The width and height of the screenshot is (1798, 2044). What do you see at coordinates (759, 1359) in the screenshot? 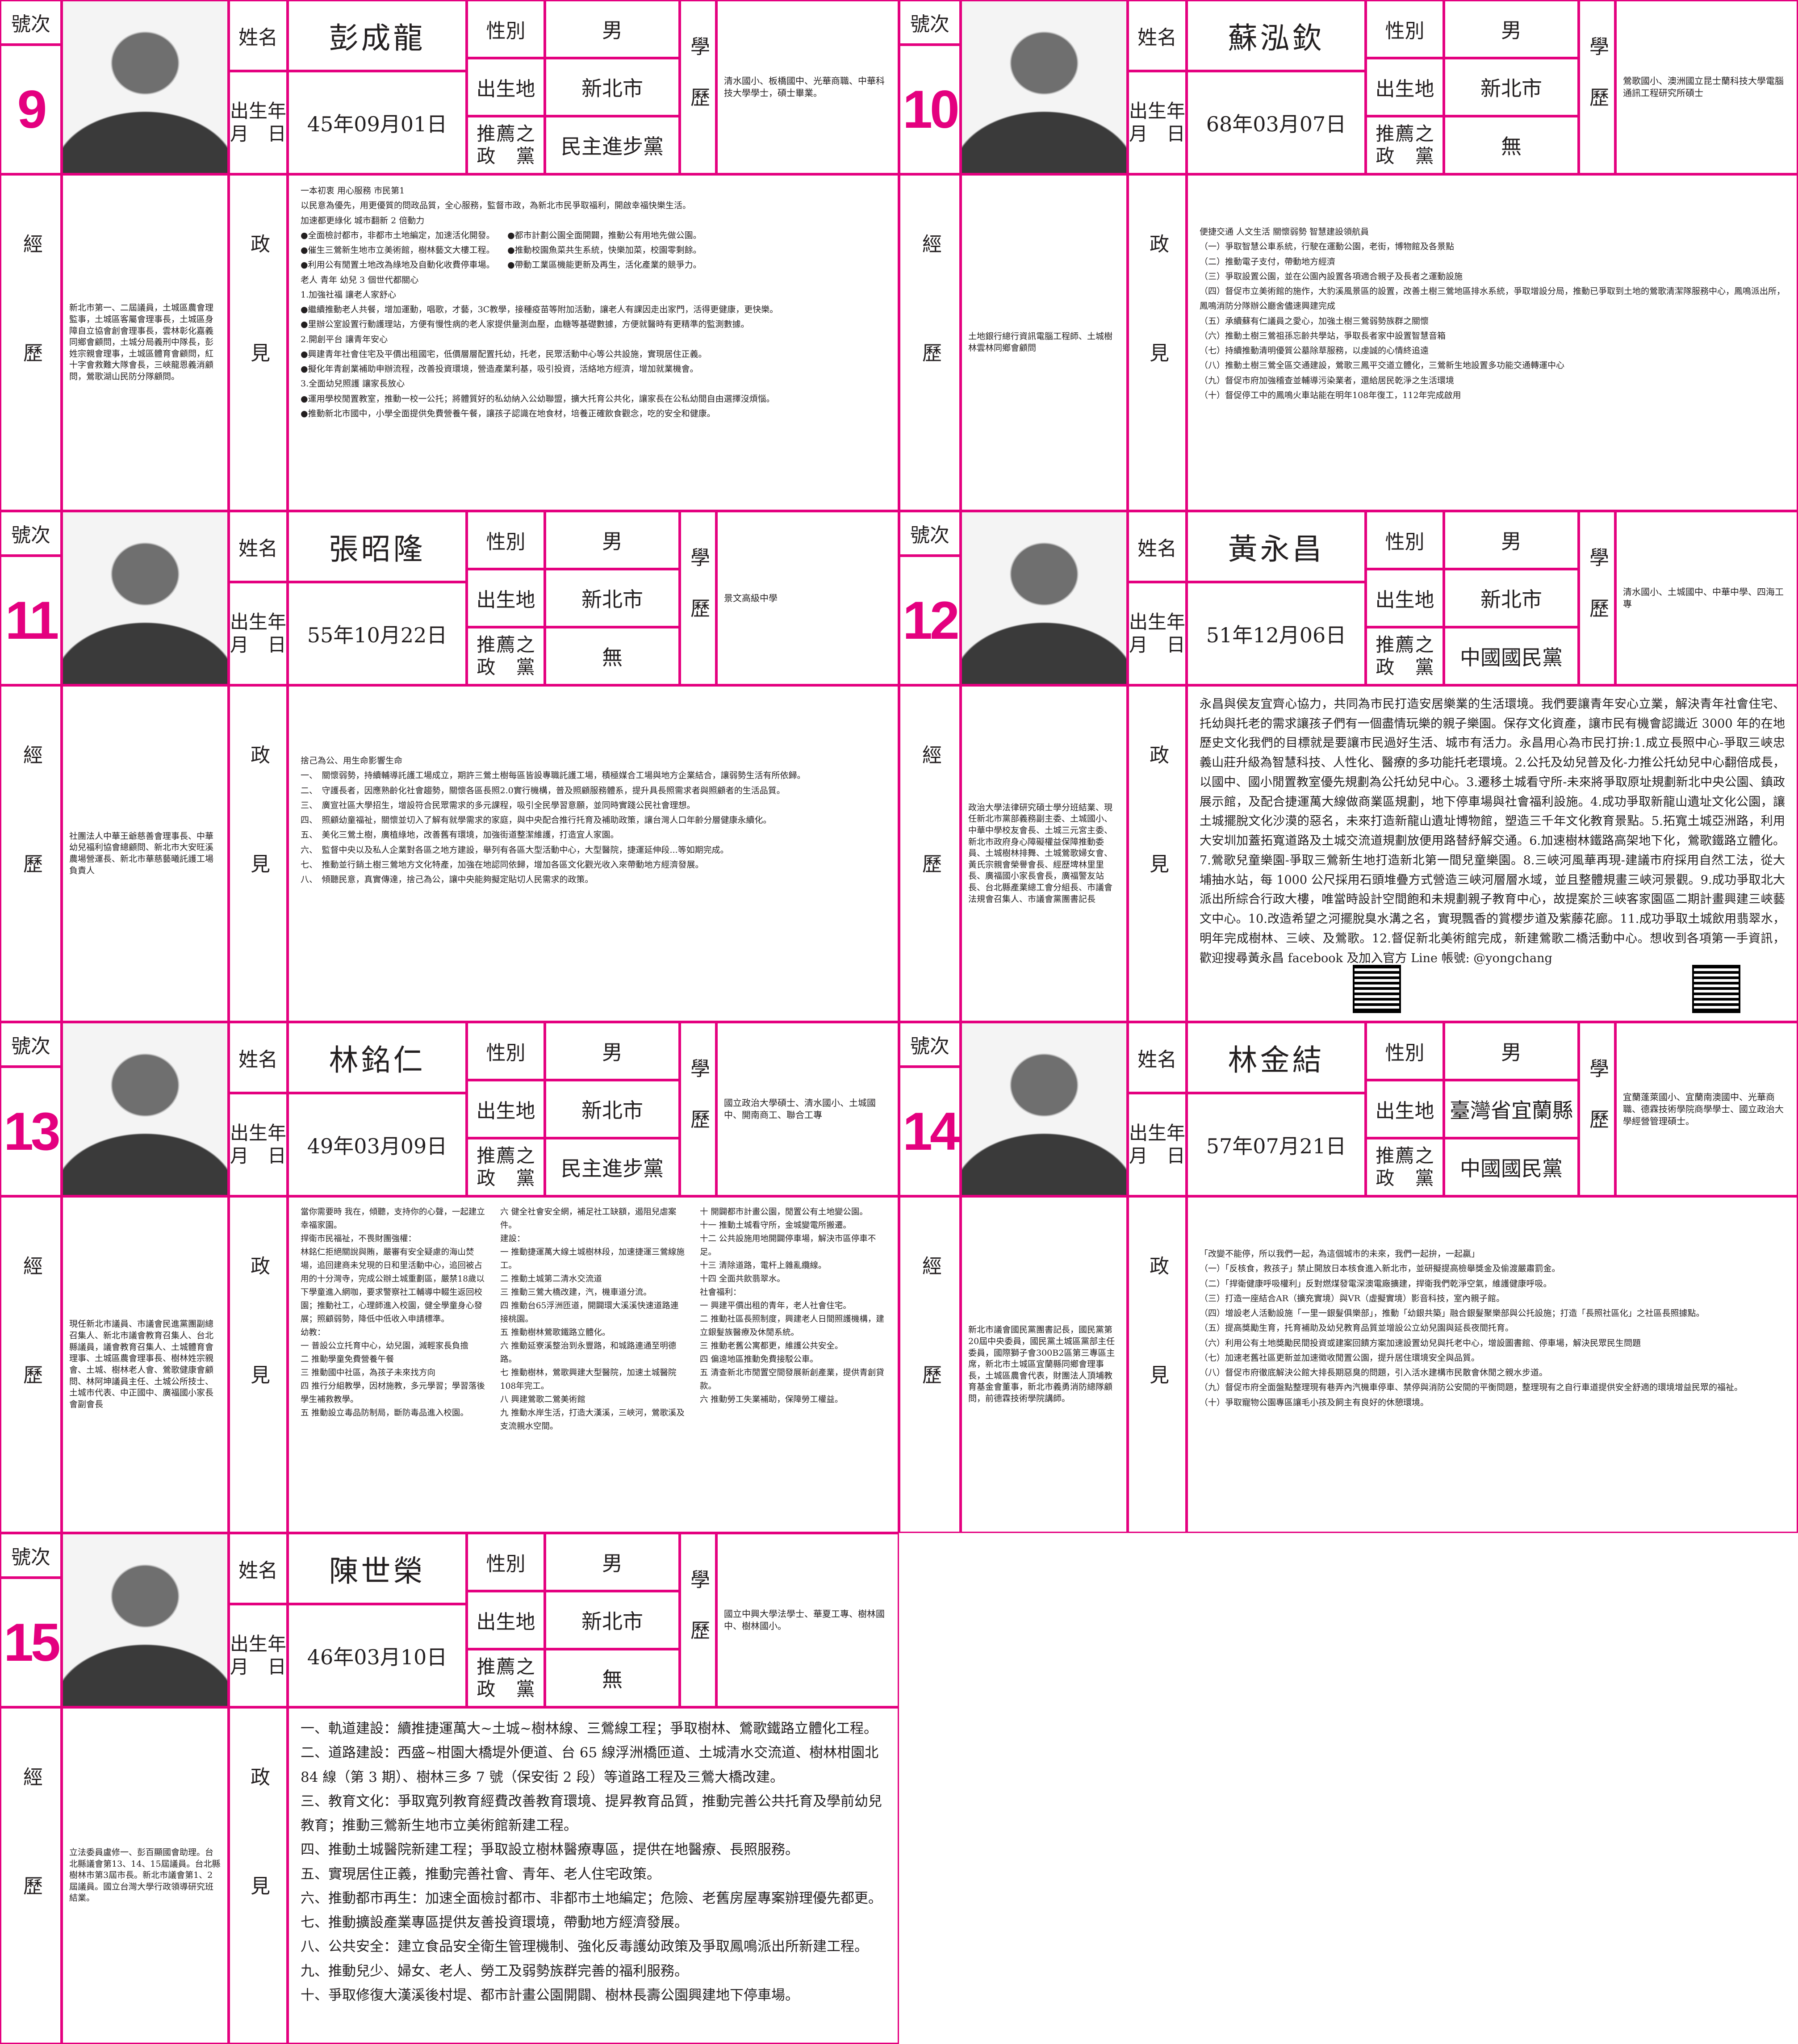
I see `platform-item: 四 偏遠地區推動免費接駁公車。` at bounding box center [759, 1359].